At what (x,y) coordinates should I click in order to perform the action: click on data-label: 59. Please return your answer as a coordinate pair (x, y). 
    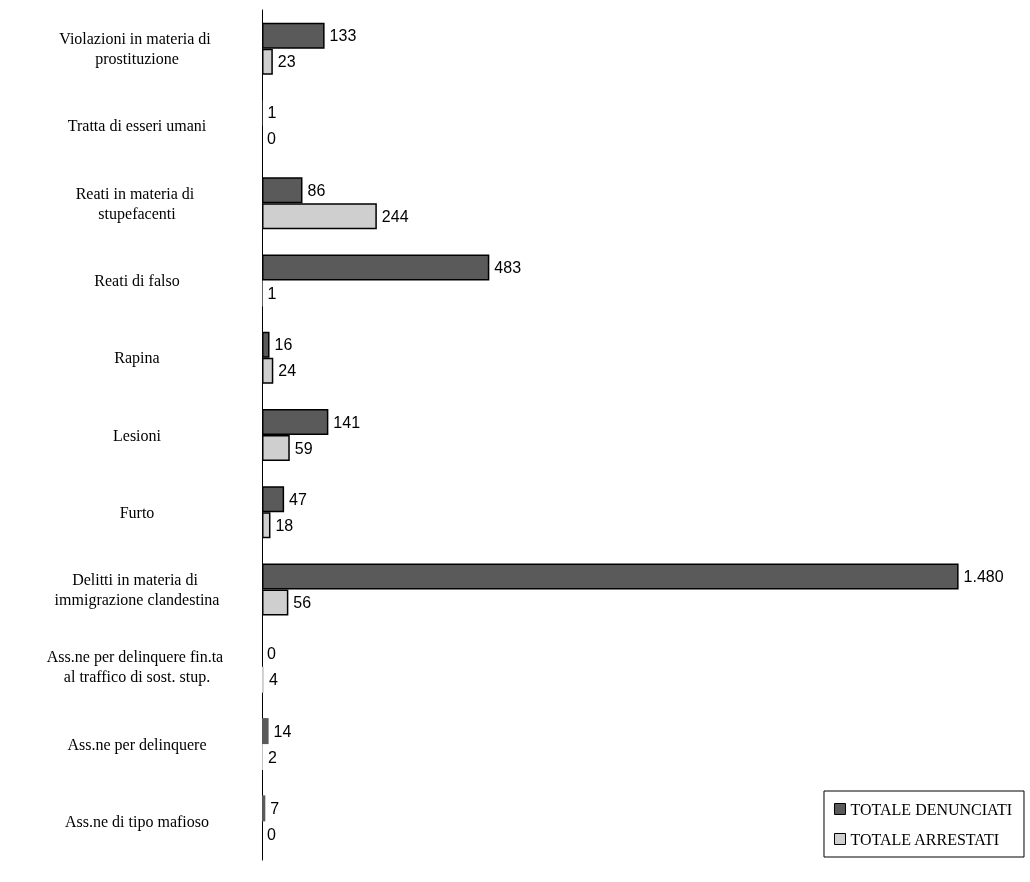
    Looking at the image, I should click on (303, 448).